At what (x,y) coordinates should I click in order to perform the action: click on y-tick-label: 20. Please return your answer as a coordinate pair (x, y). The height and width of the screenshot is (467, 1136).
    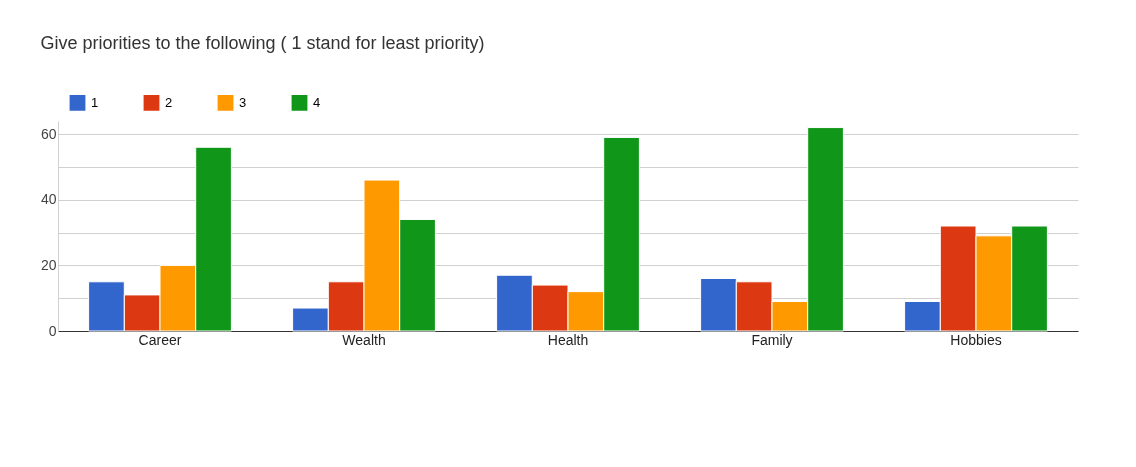
    Looking at the image, I should click on (48, 264).